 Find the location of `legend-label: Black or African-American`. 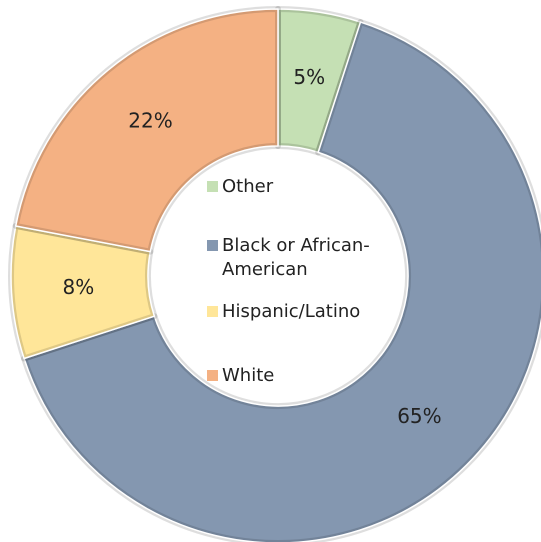

legend-label: Black or African-American is located at coordinates (296, 257).